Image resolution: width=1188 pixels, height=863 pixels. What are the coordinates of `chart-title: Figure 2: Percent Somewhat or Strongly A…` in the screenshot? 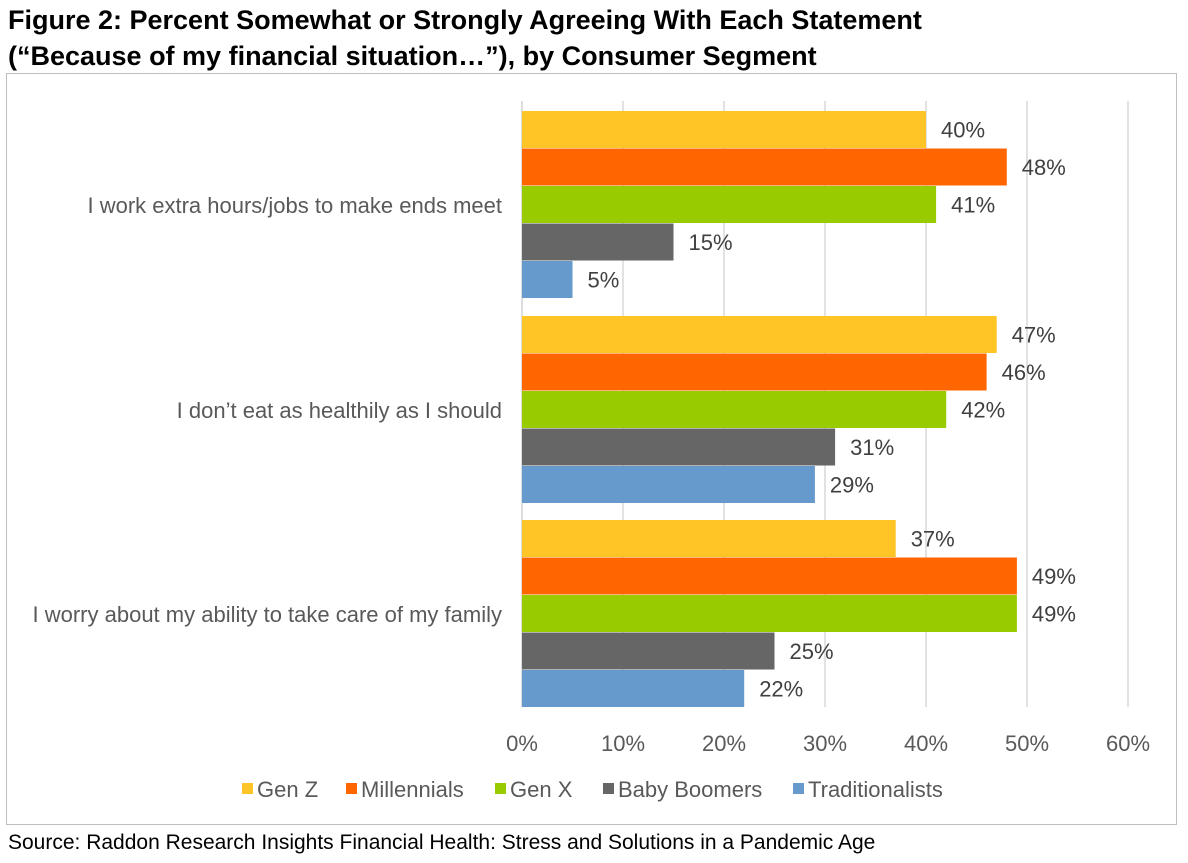 It's located at (593, 38).